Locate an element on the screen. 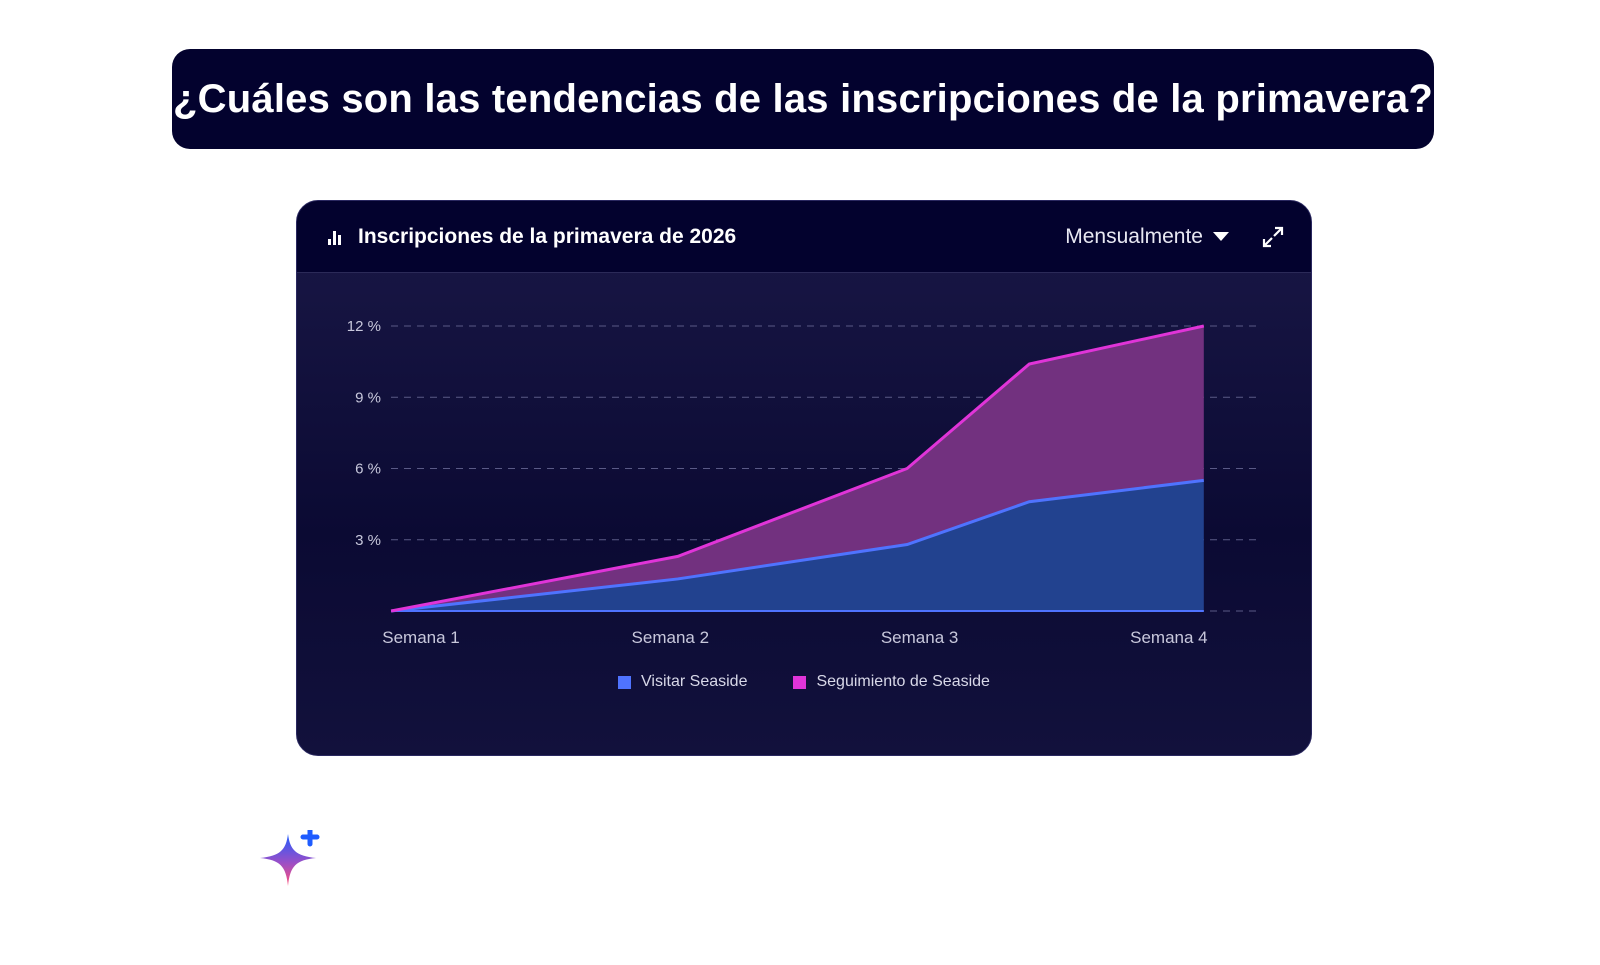  y-tick-label: 12 % is located at coordinates (364, 326).